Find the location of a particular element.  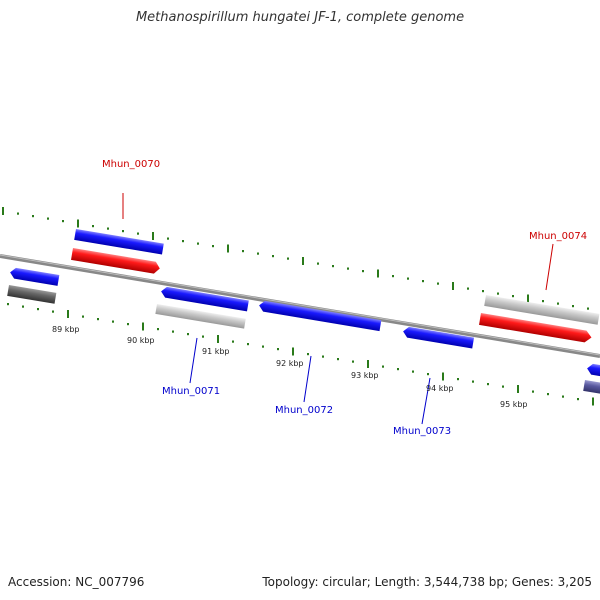

gene-label-mhun-0071: Mhun_0071 is located at coordinates (191, 391).